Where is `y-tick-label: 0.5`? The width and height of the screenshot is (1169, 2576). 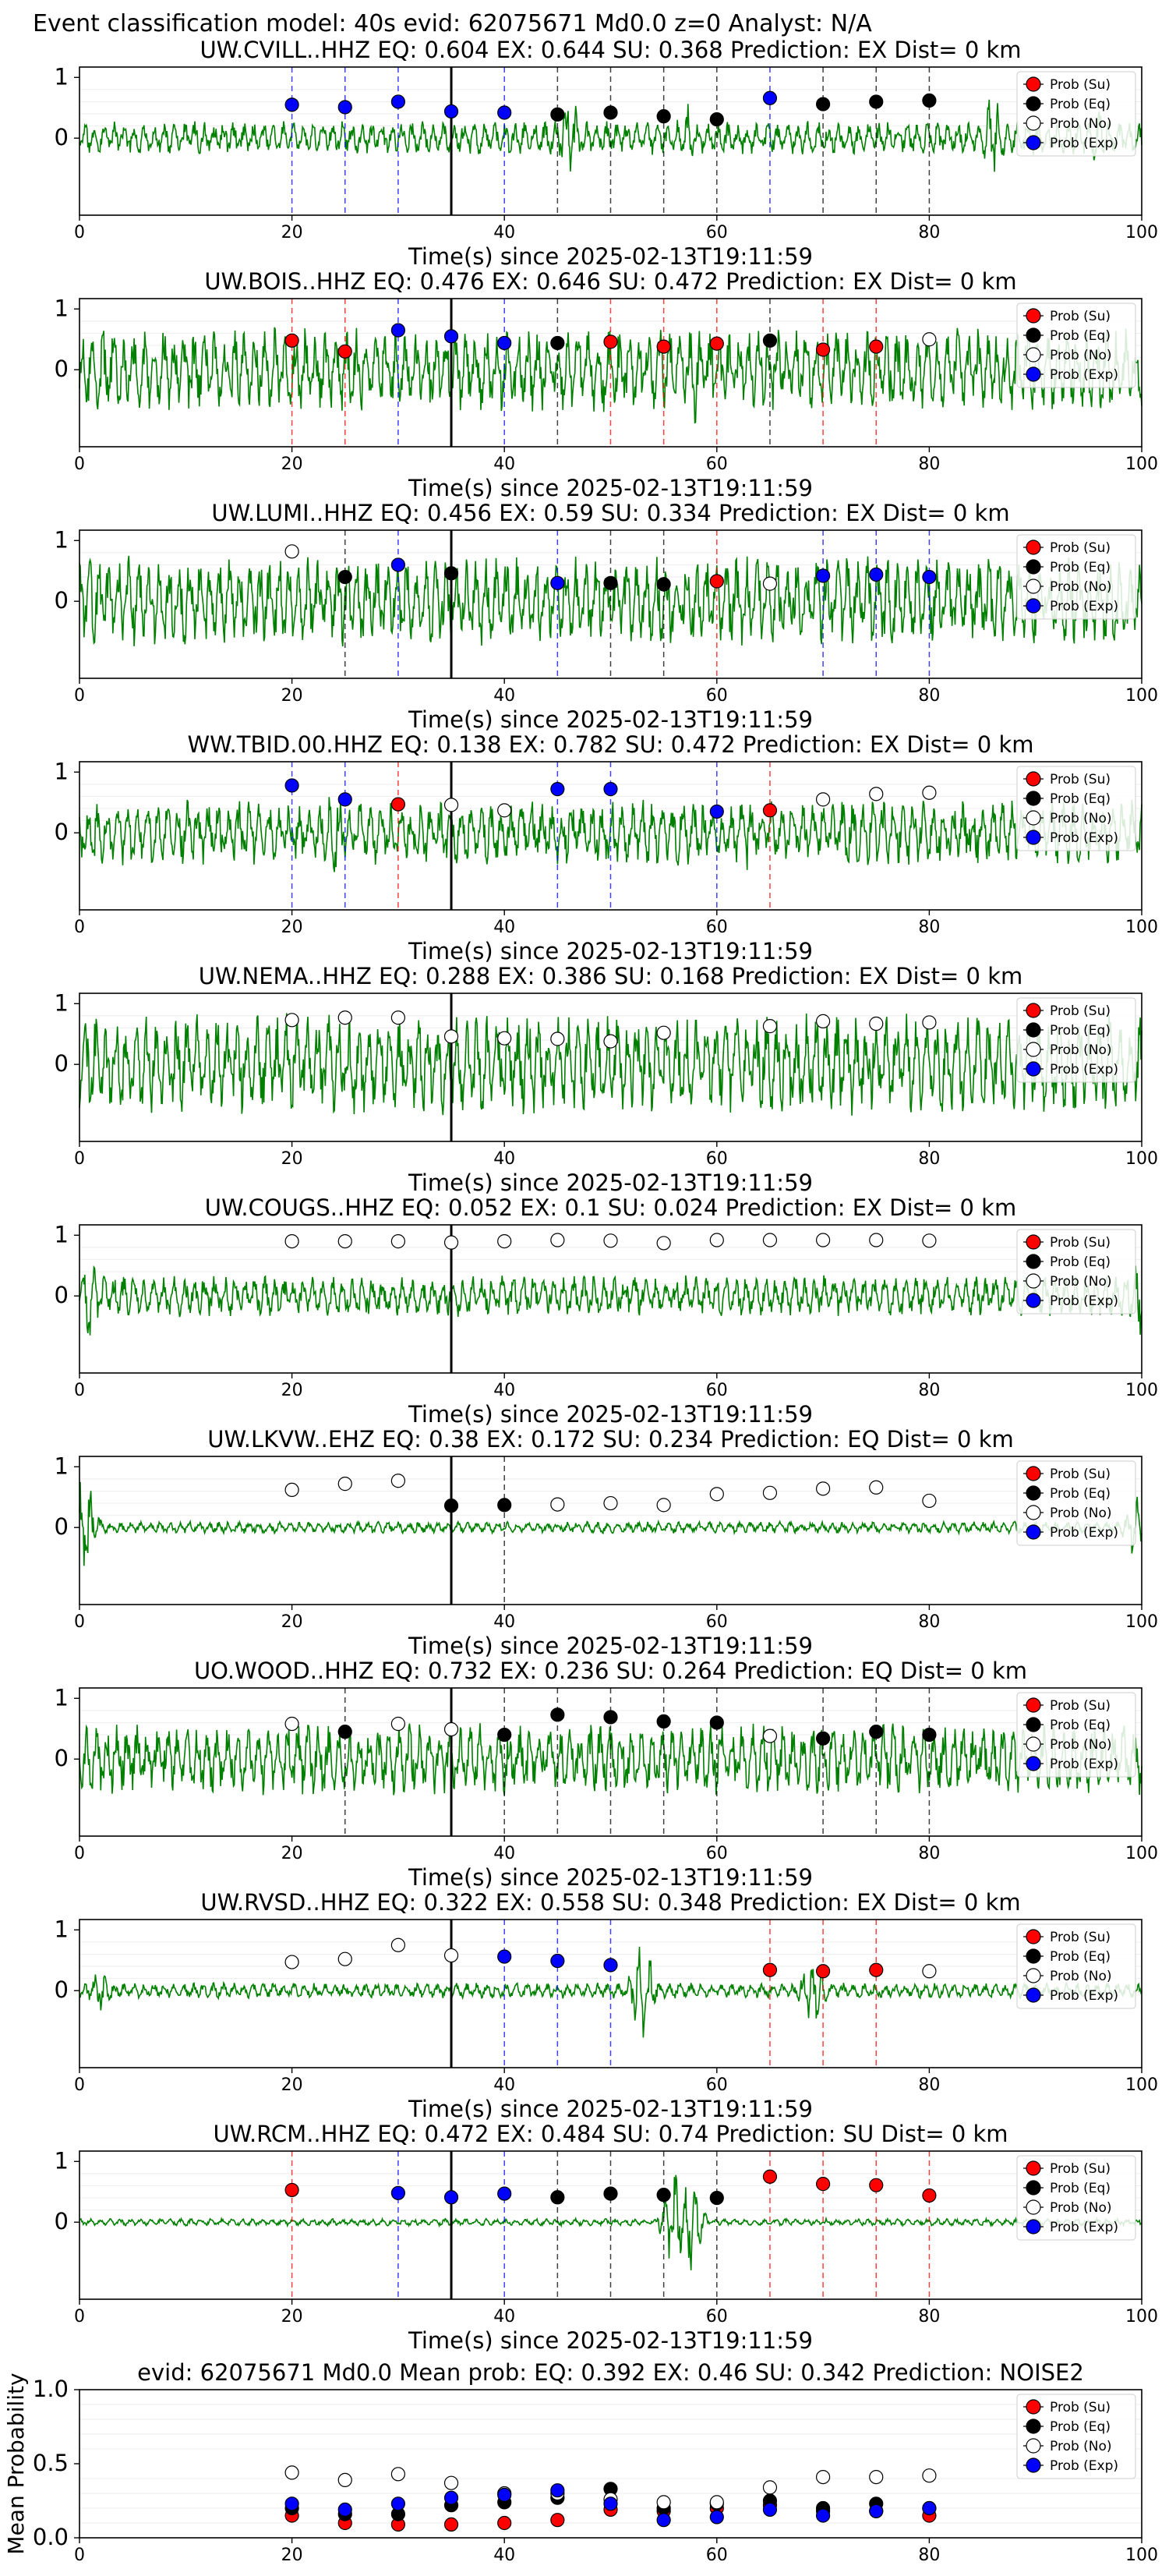 y-tick-label: 0.5 is located at coordinates (51, 2463).